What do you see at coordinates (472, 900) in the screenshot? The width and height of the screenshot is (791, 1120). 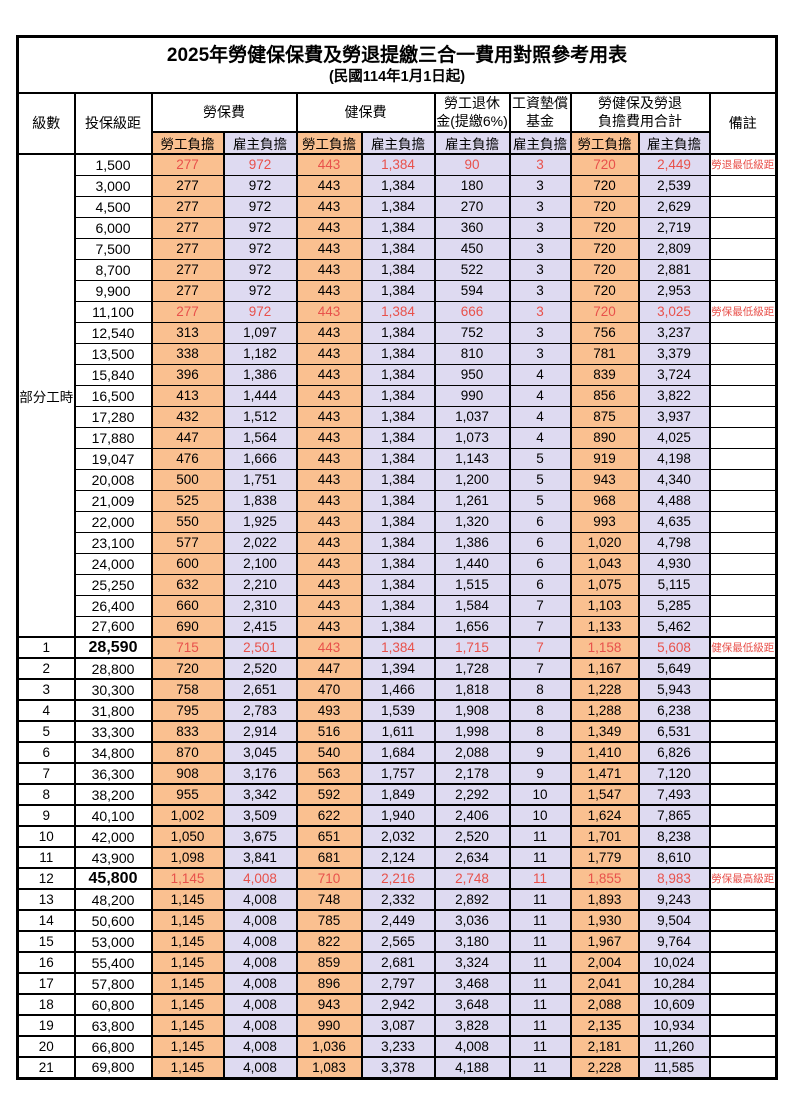 I see `cell-pension-employer: 2,892` at bounding box center [472, 900].